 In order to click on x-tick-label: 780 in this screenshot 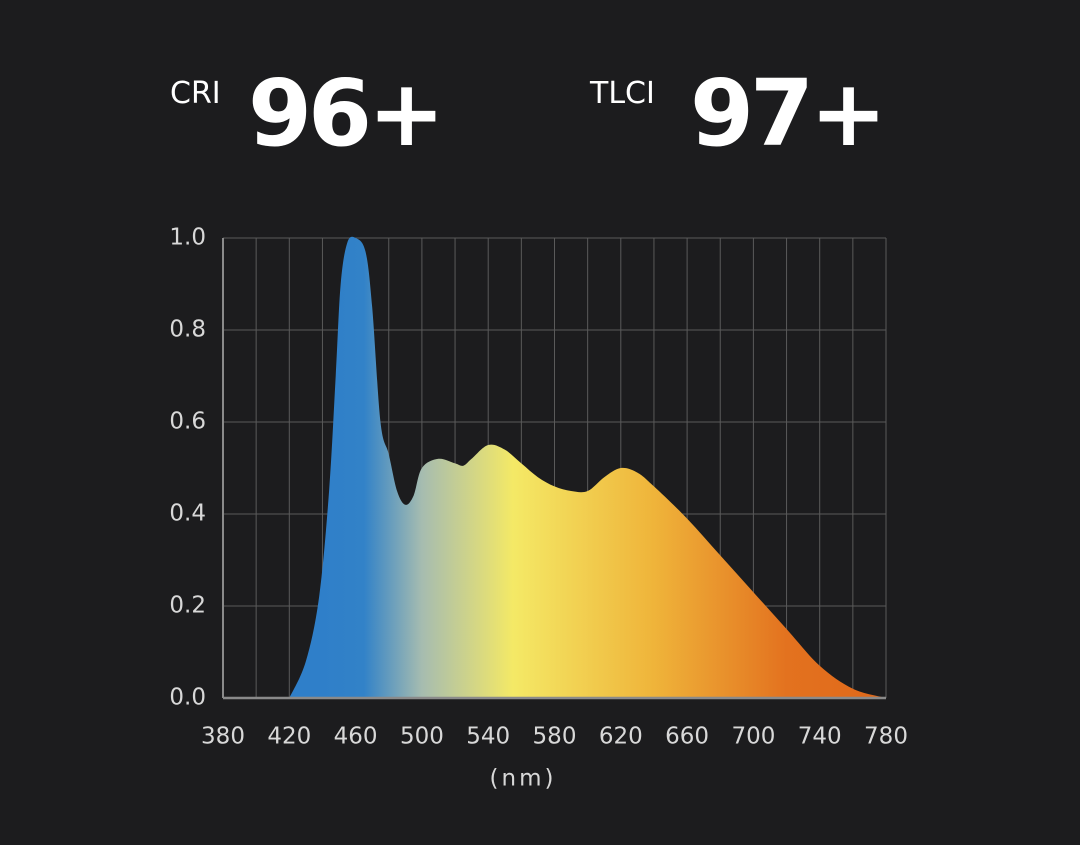, I will do `click(886, 737)`.